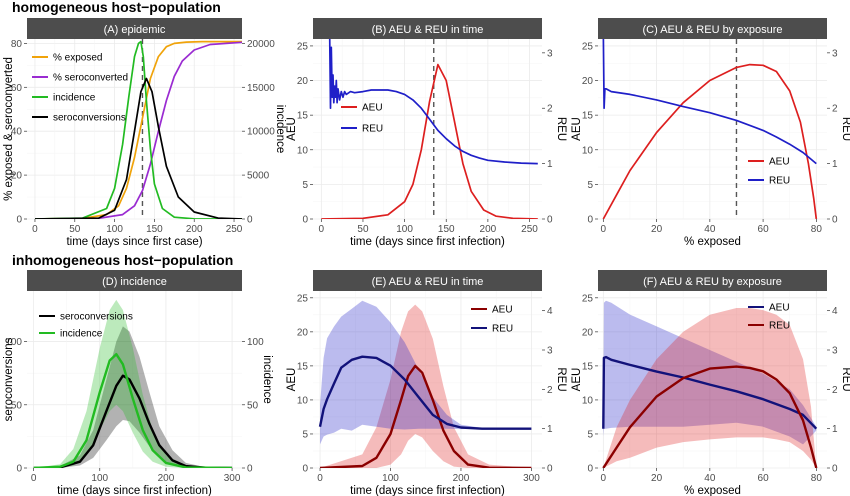  Describe the element at coordinates (713, 30) in the screenshot. I see `panel-c-title: (C) AEU & REU by exposure` at that location.